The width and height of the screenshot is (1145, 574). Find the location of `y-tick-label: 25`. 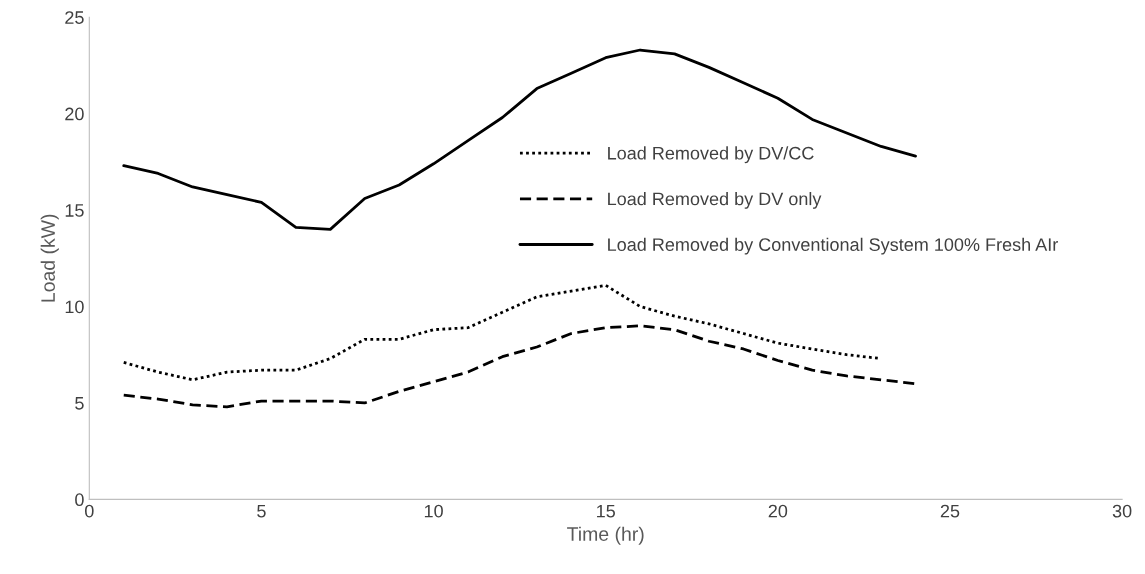

y-tick-label: 25 is located at coordinates (74, 17).